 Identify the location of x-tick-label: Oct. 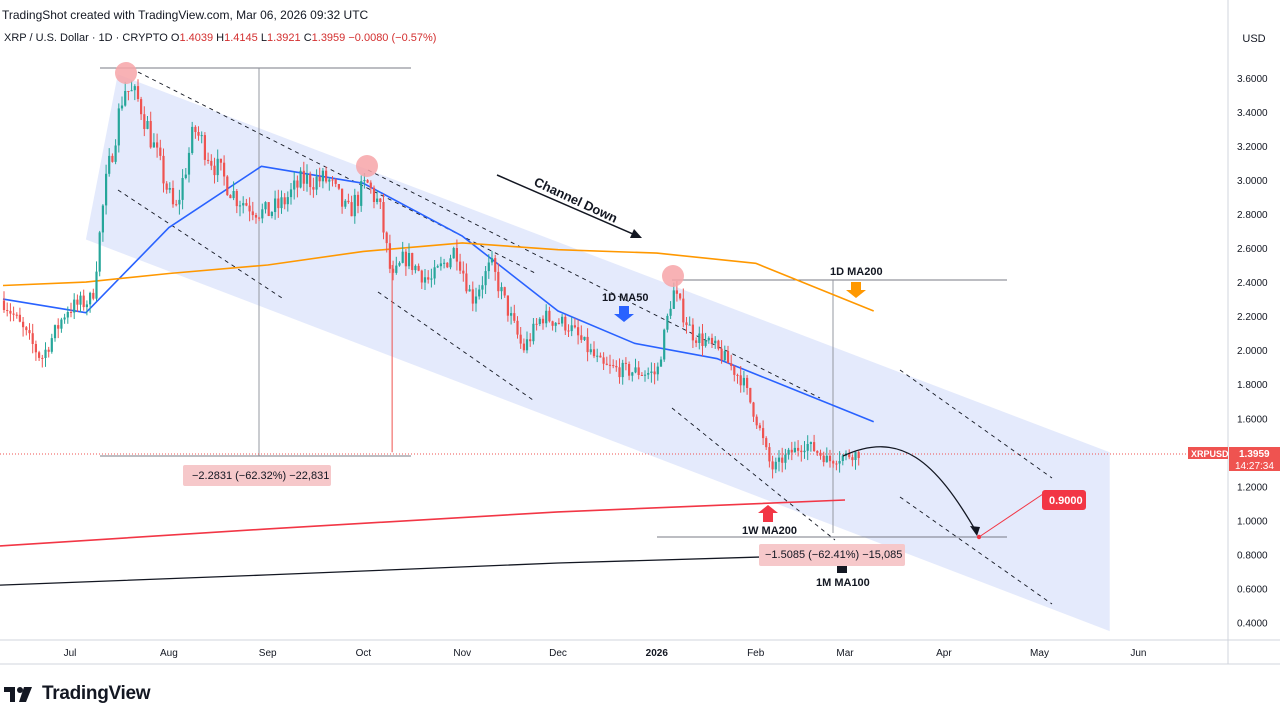
(364, 653).